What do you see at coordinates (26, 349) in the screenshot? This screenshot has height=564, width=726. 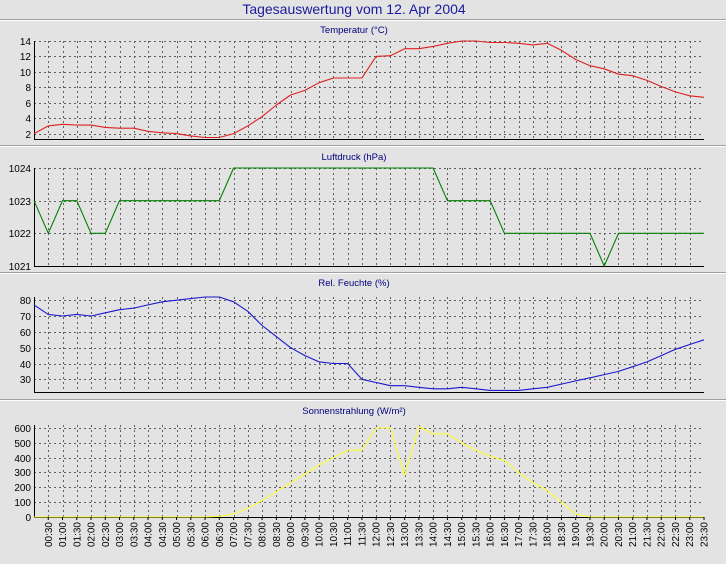 I see `y-tick-label: 50` at bounding box center [26, 349].